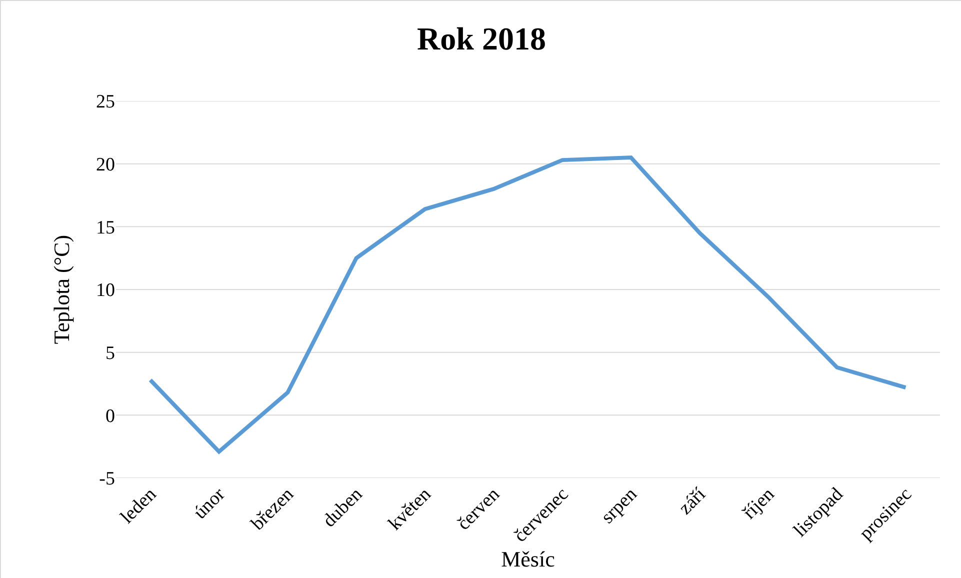 The height and width of the screenshot is (578, 961). Describe the element at coordinates (105, 227) in the screenshot. I see `y-tick-label: 15` at that location.